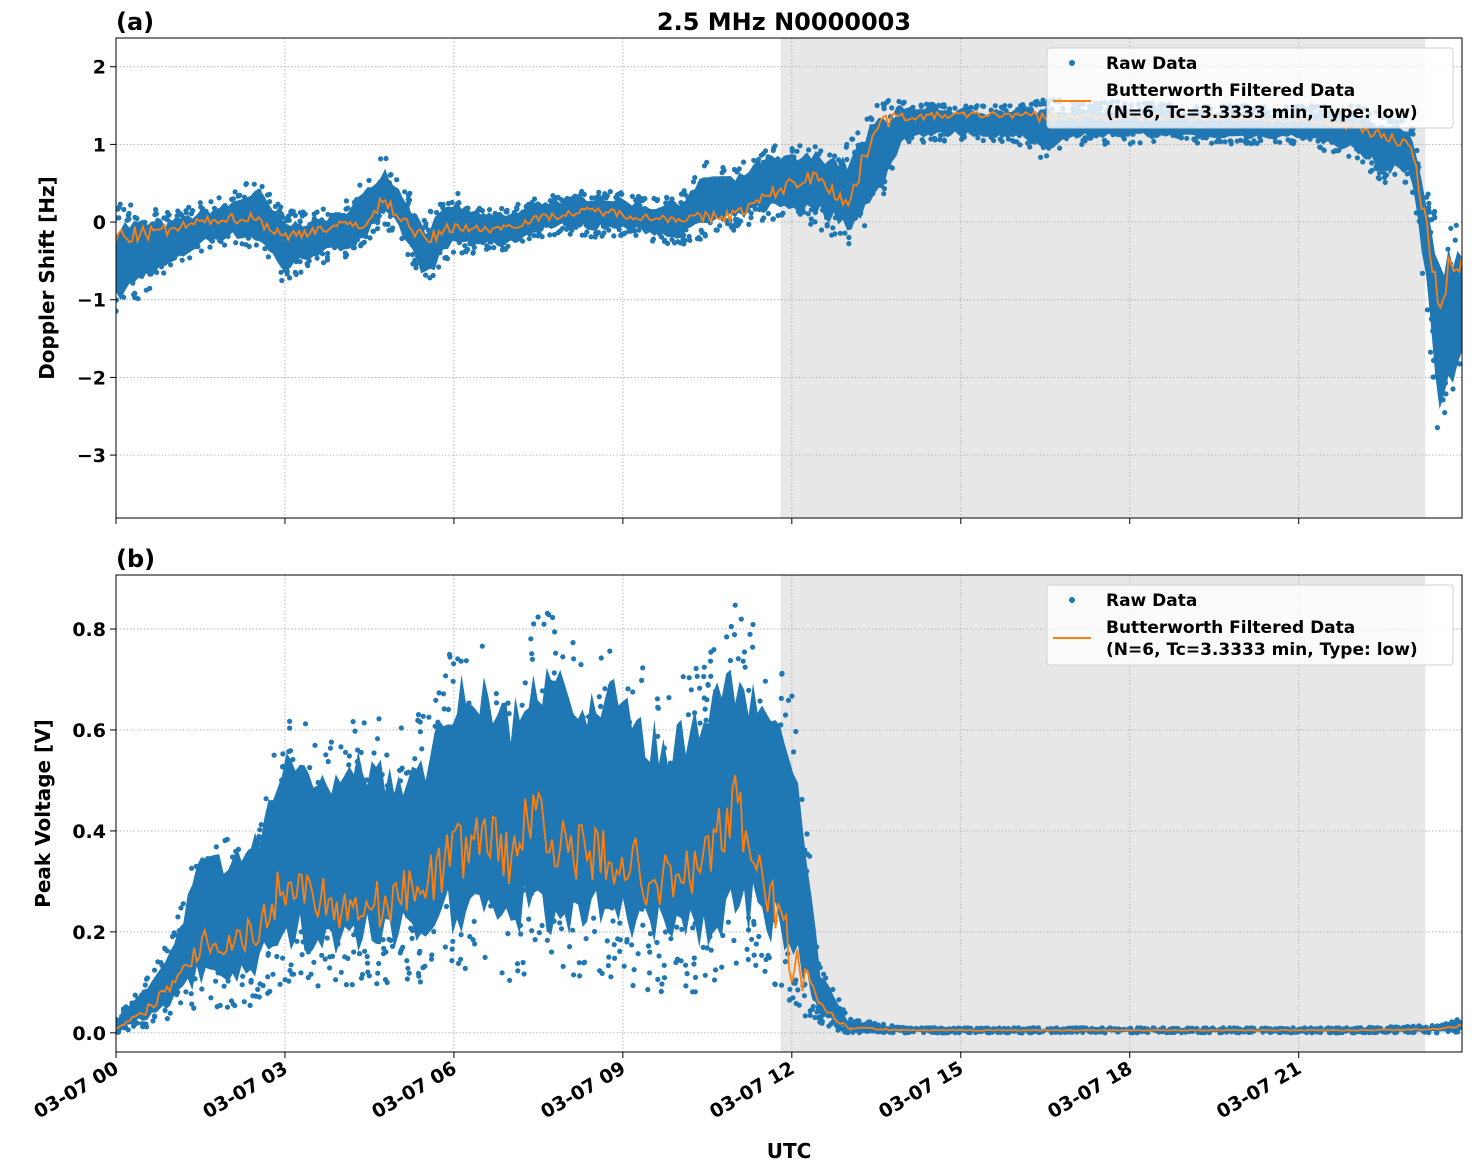 The height and width of the screenshot is (1176, 1472). I want to click on panel-label: (b), so click(135, 559).